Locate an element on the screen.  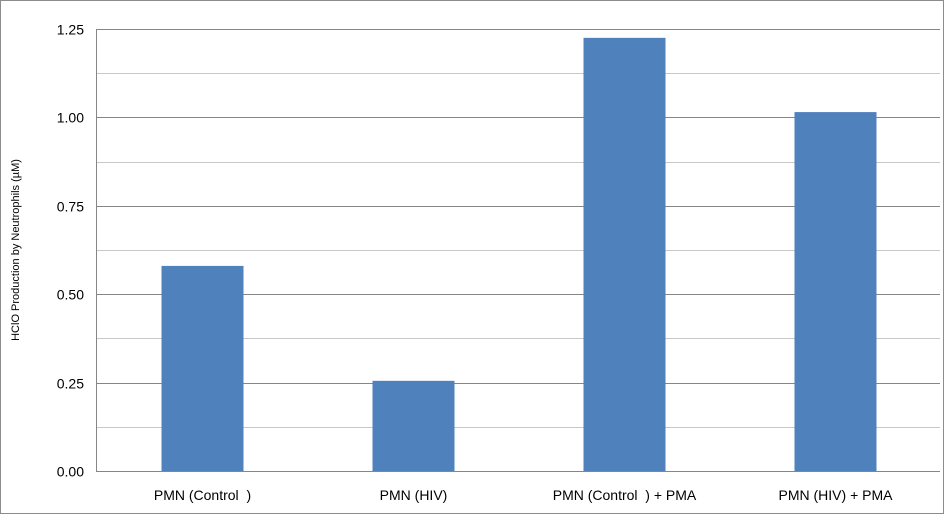
x-tick-label: PMN (HIV) + PMA is located at coordinates (836, 495).